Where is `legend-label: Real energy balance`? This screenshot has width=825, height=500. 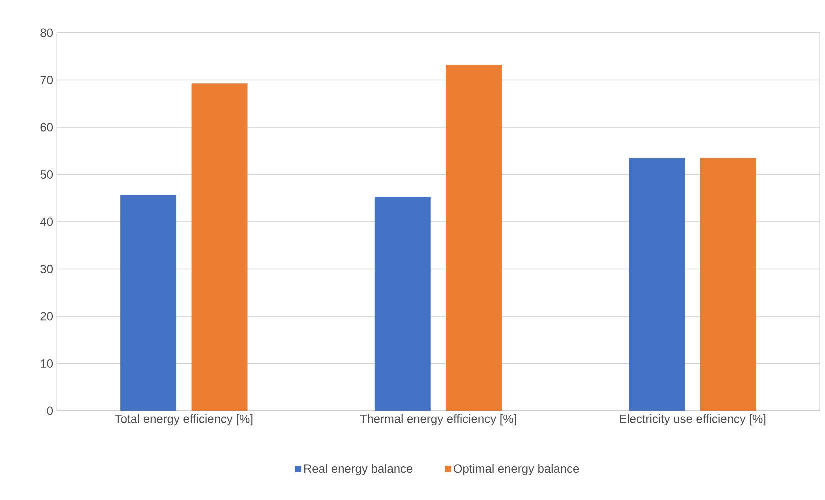 legend-label: Real energy balance is located at coordinates (358, 470).